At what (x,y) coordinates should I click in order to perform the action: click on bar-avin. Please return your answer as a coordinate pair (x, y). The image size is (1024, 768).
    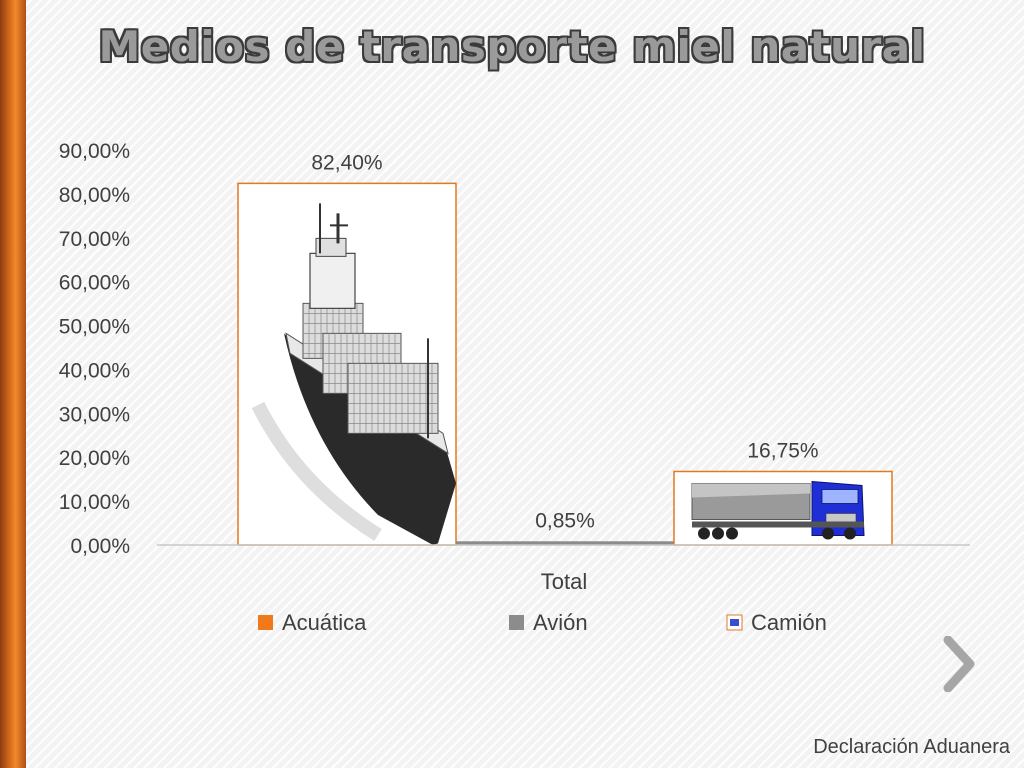
    Looking at the image, I should click on (565, 543).